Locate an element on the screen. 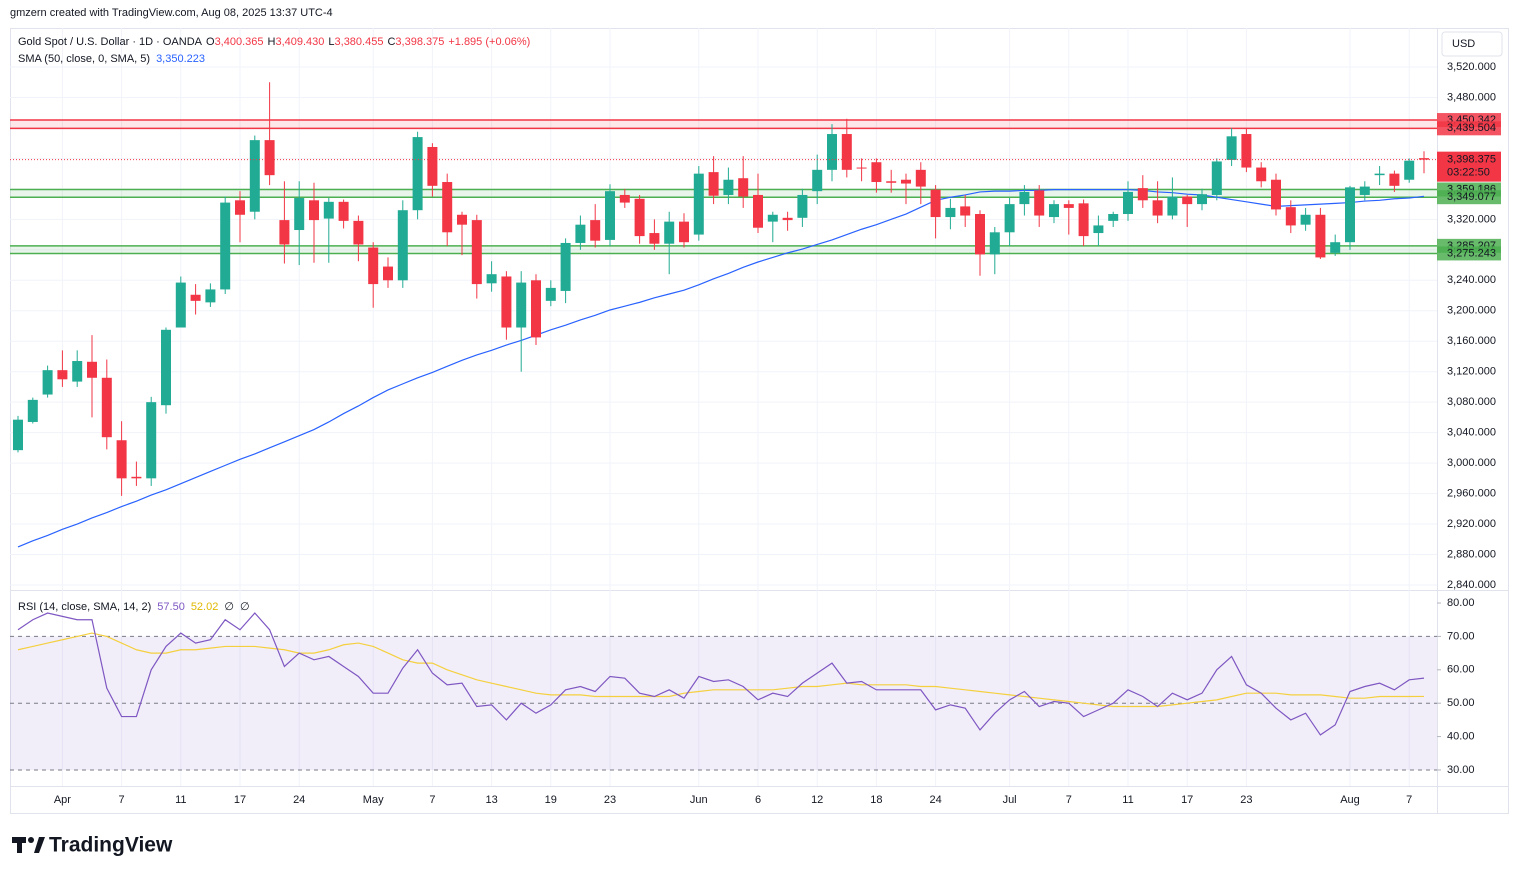  x-tick-label: 23 is located at coordinates (610, 800).